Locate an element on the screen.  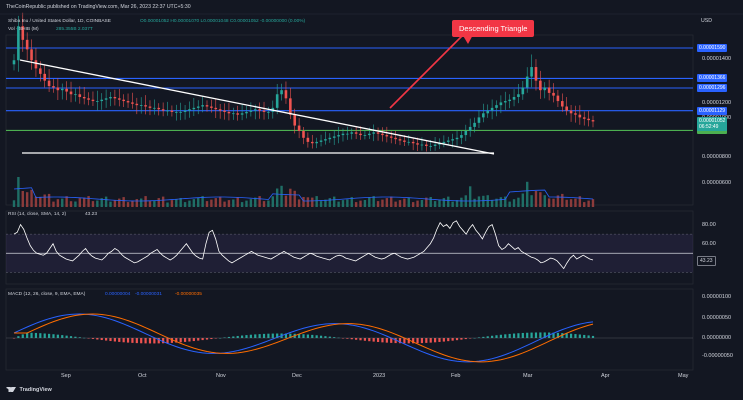
macd-axis-label: 0.00000000 is located at coordinates (717, 338).